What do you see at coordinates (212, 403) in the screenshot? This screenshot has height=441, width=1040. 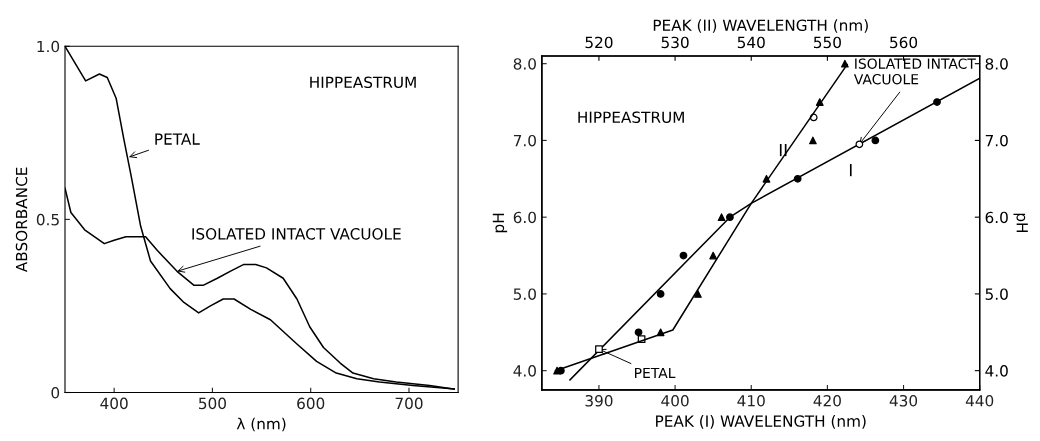 I see `x-tick-label: 500` at bounding box center [212, 403].